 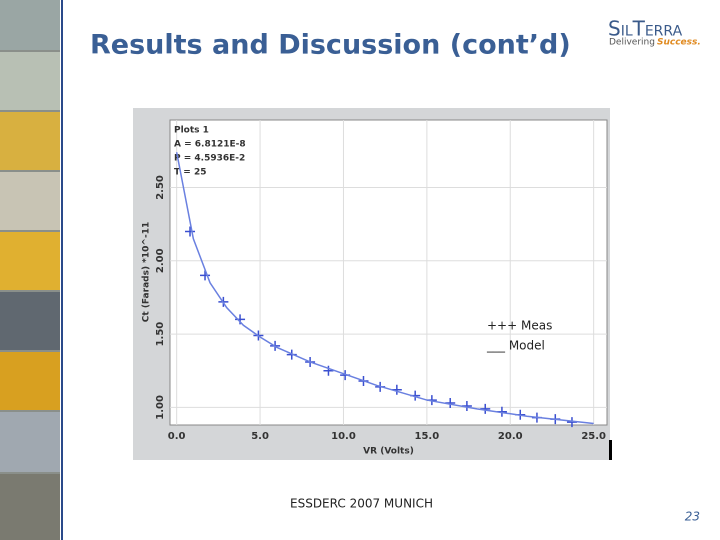 What do you see at coordinates (190, 173) in the screenshot?
I see `annotation: T = 25` at bounding box center [190, 173].